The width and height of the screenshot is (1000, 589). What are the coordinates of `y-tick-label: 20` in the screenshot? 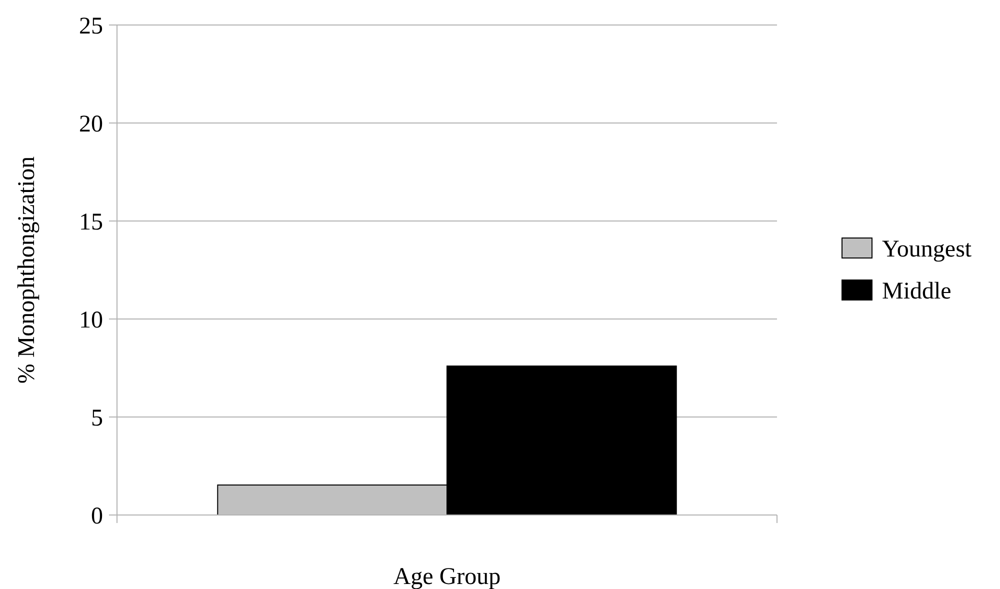 It's located at (91, 124).